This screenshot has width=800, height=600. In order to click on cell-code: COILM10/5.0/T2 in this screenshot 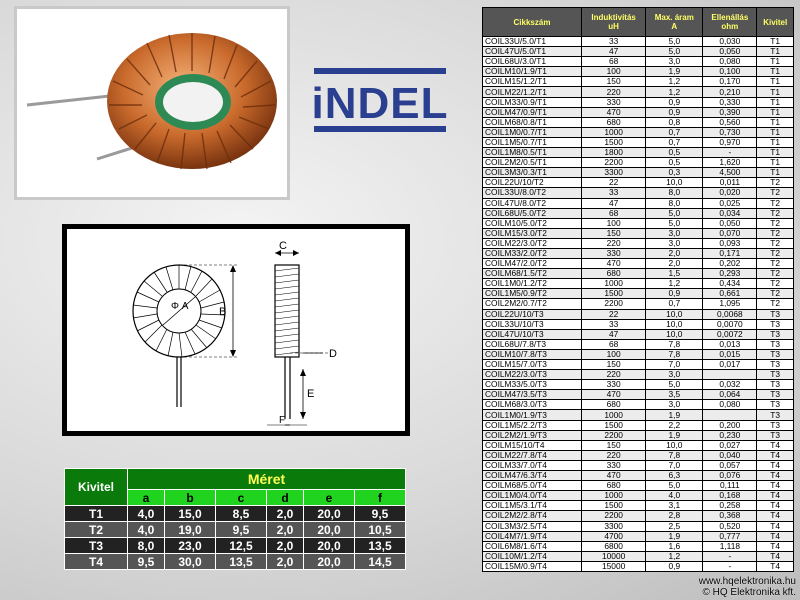, I will do `click(532, 223)`.